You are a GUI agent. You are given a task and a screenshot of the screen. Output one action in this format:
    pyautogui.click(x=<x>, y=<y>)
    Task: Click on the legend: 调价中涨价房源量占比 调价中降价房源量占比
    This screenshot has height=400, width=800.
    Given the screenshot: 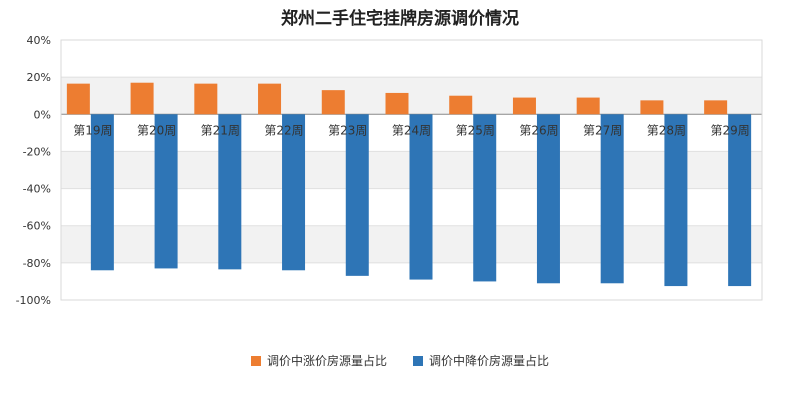 What is the action you would take?
    pyautogui.click(x=400, y=360)
    